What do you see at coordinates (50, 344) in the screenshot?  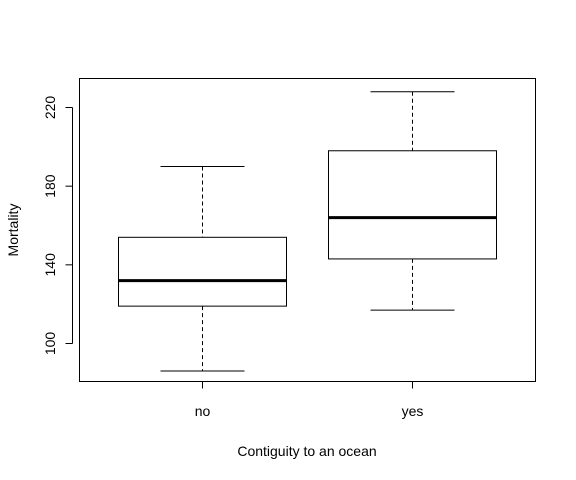 I see `y-tick-label: 100` at bounding box center [50, 344].